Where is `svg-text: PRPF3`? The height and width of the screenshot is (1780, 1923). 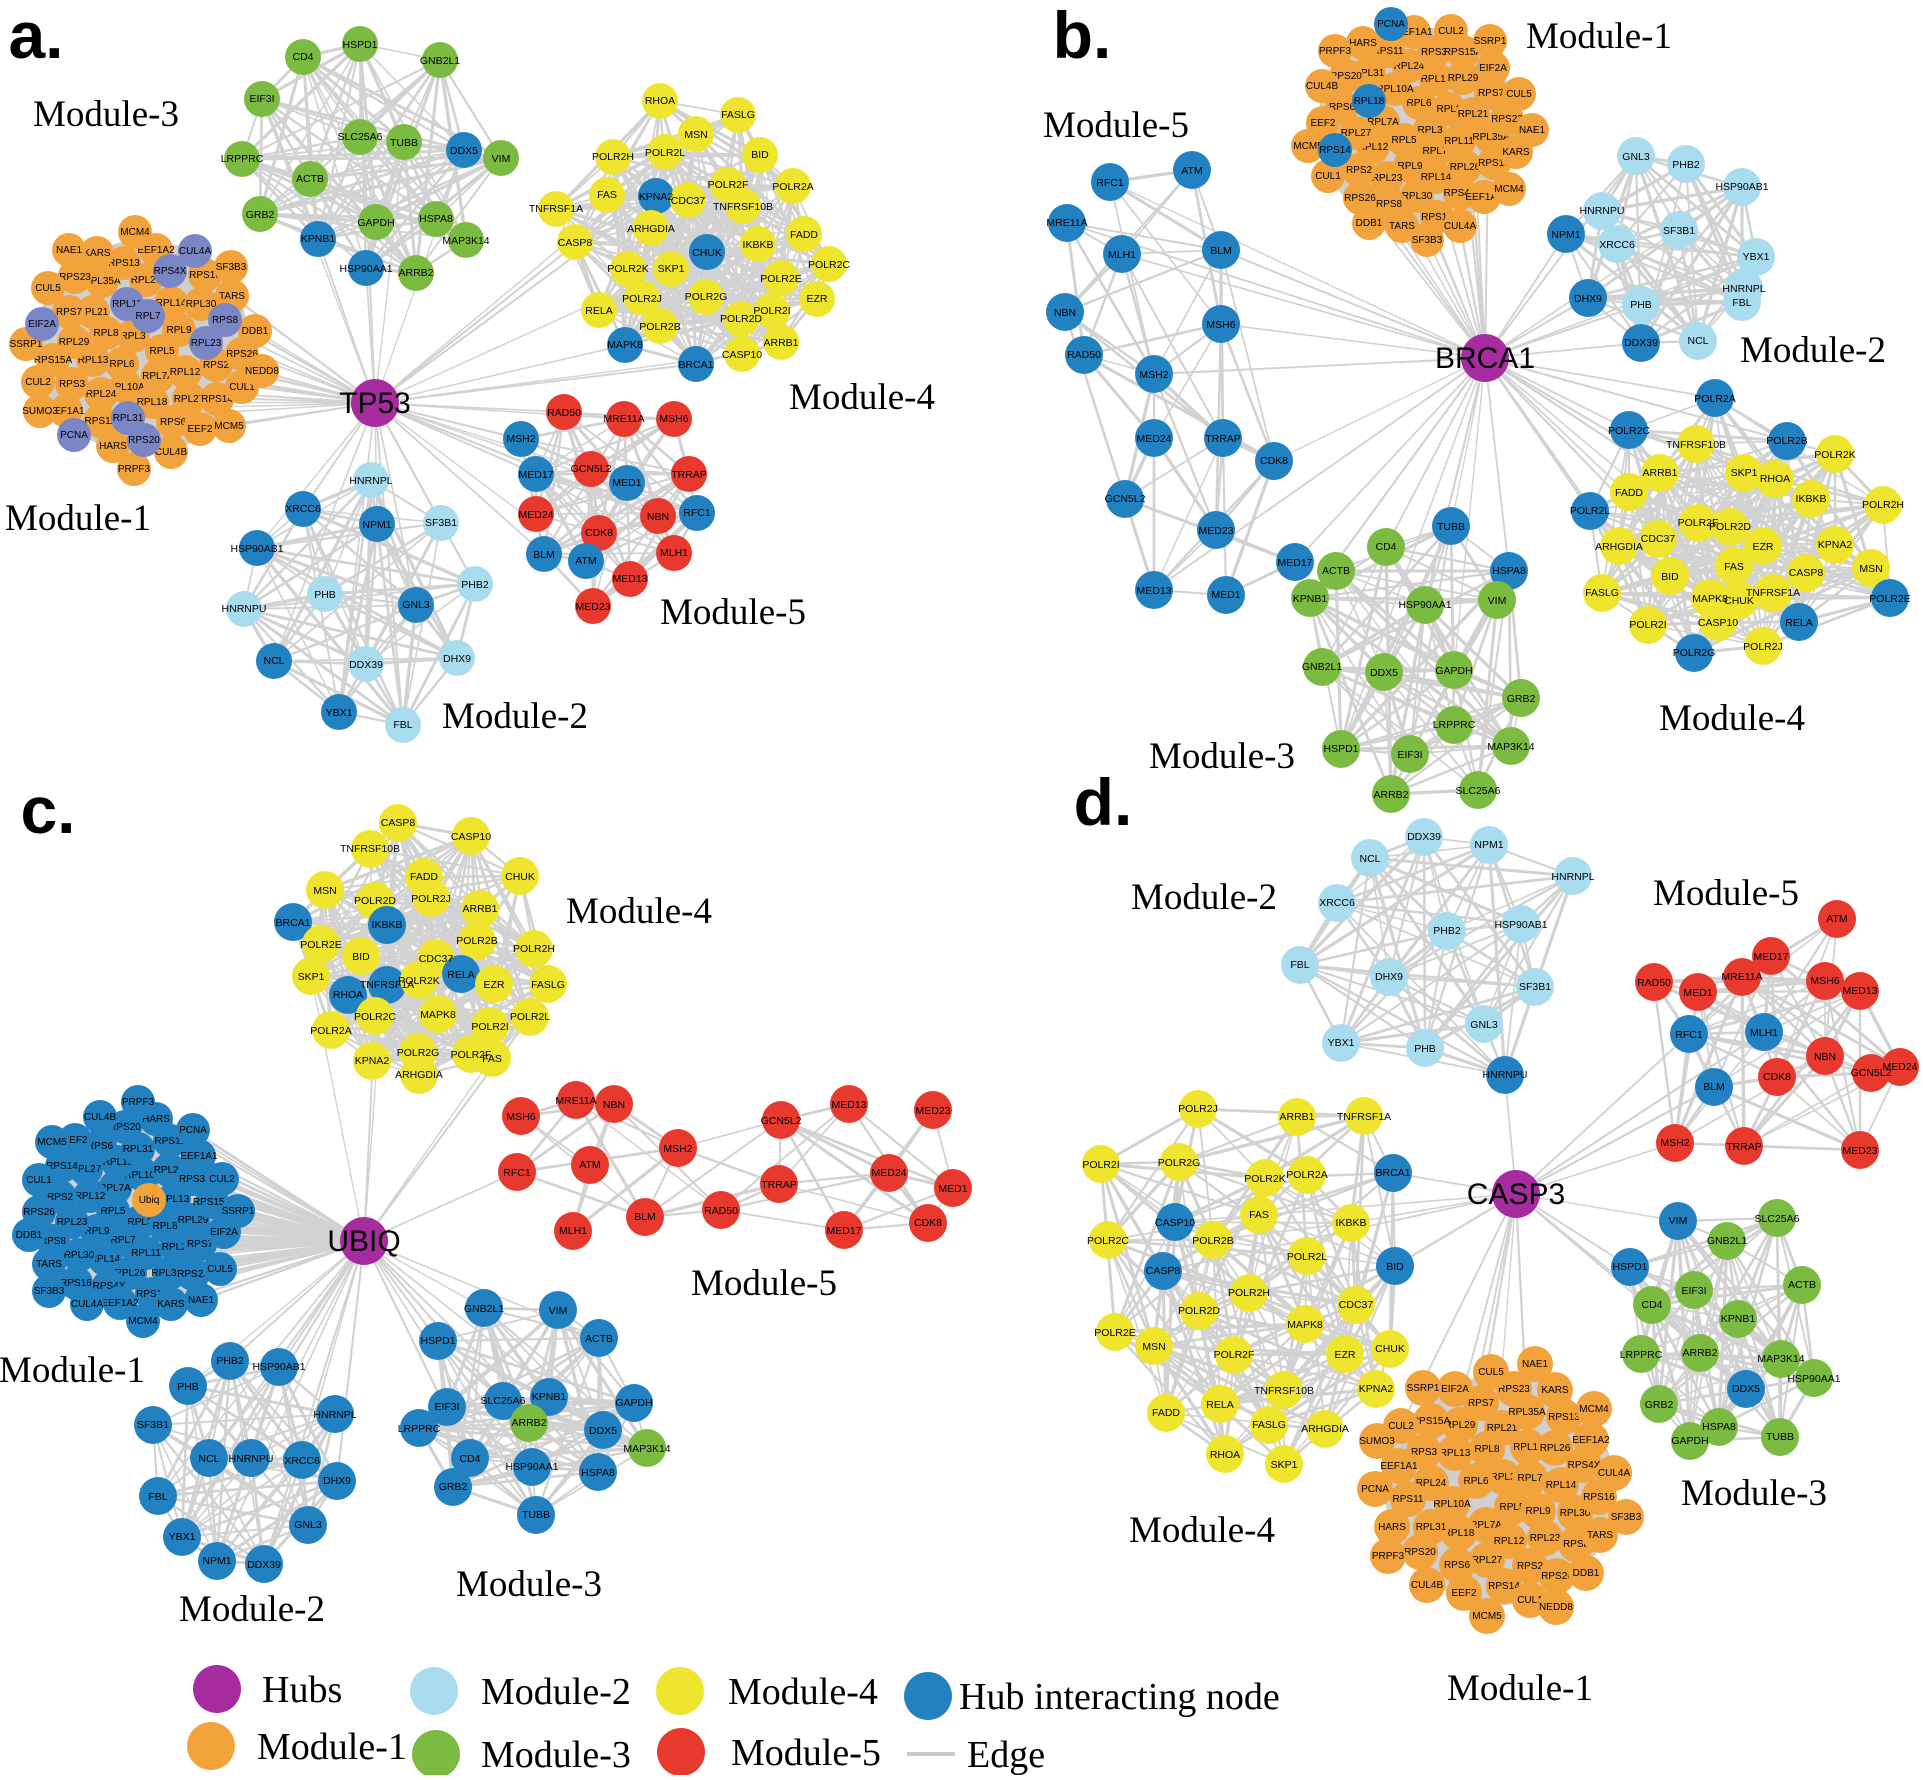 svg-text: PRPF3 is located at coordinates (1388, 1556).